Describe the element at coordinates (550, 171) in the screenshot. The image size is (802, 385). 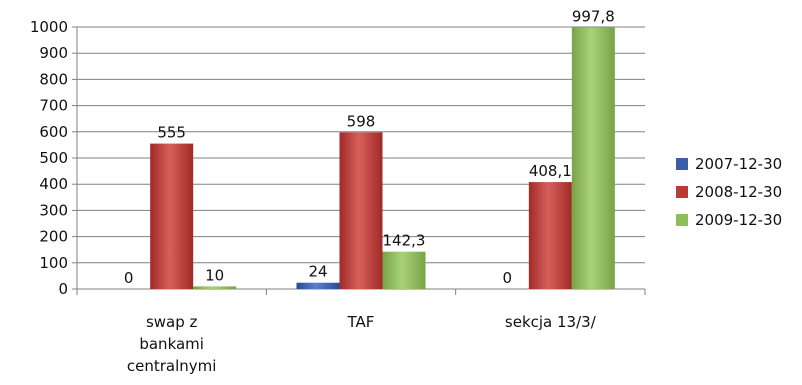
I see `data-label: 408,1` at that location.